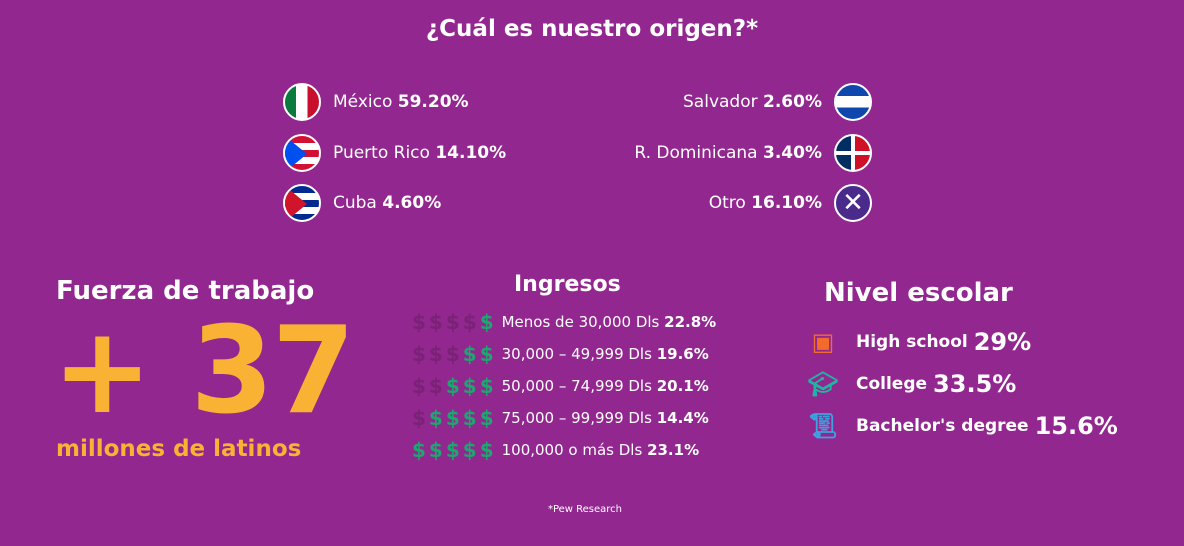  What do you see at coordinates (682, 354) in the screenshot?
I see `income-pct: 19.6%` at bounding box center [682, 354].